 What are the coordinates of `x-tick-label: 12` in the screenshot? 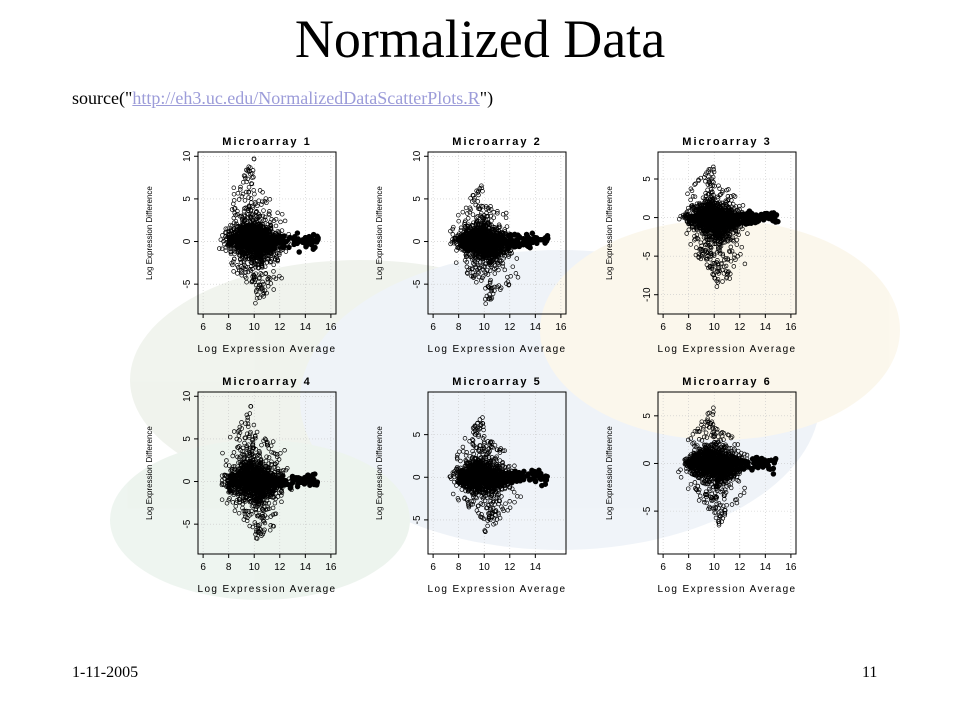 It's located at (510, 327).